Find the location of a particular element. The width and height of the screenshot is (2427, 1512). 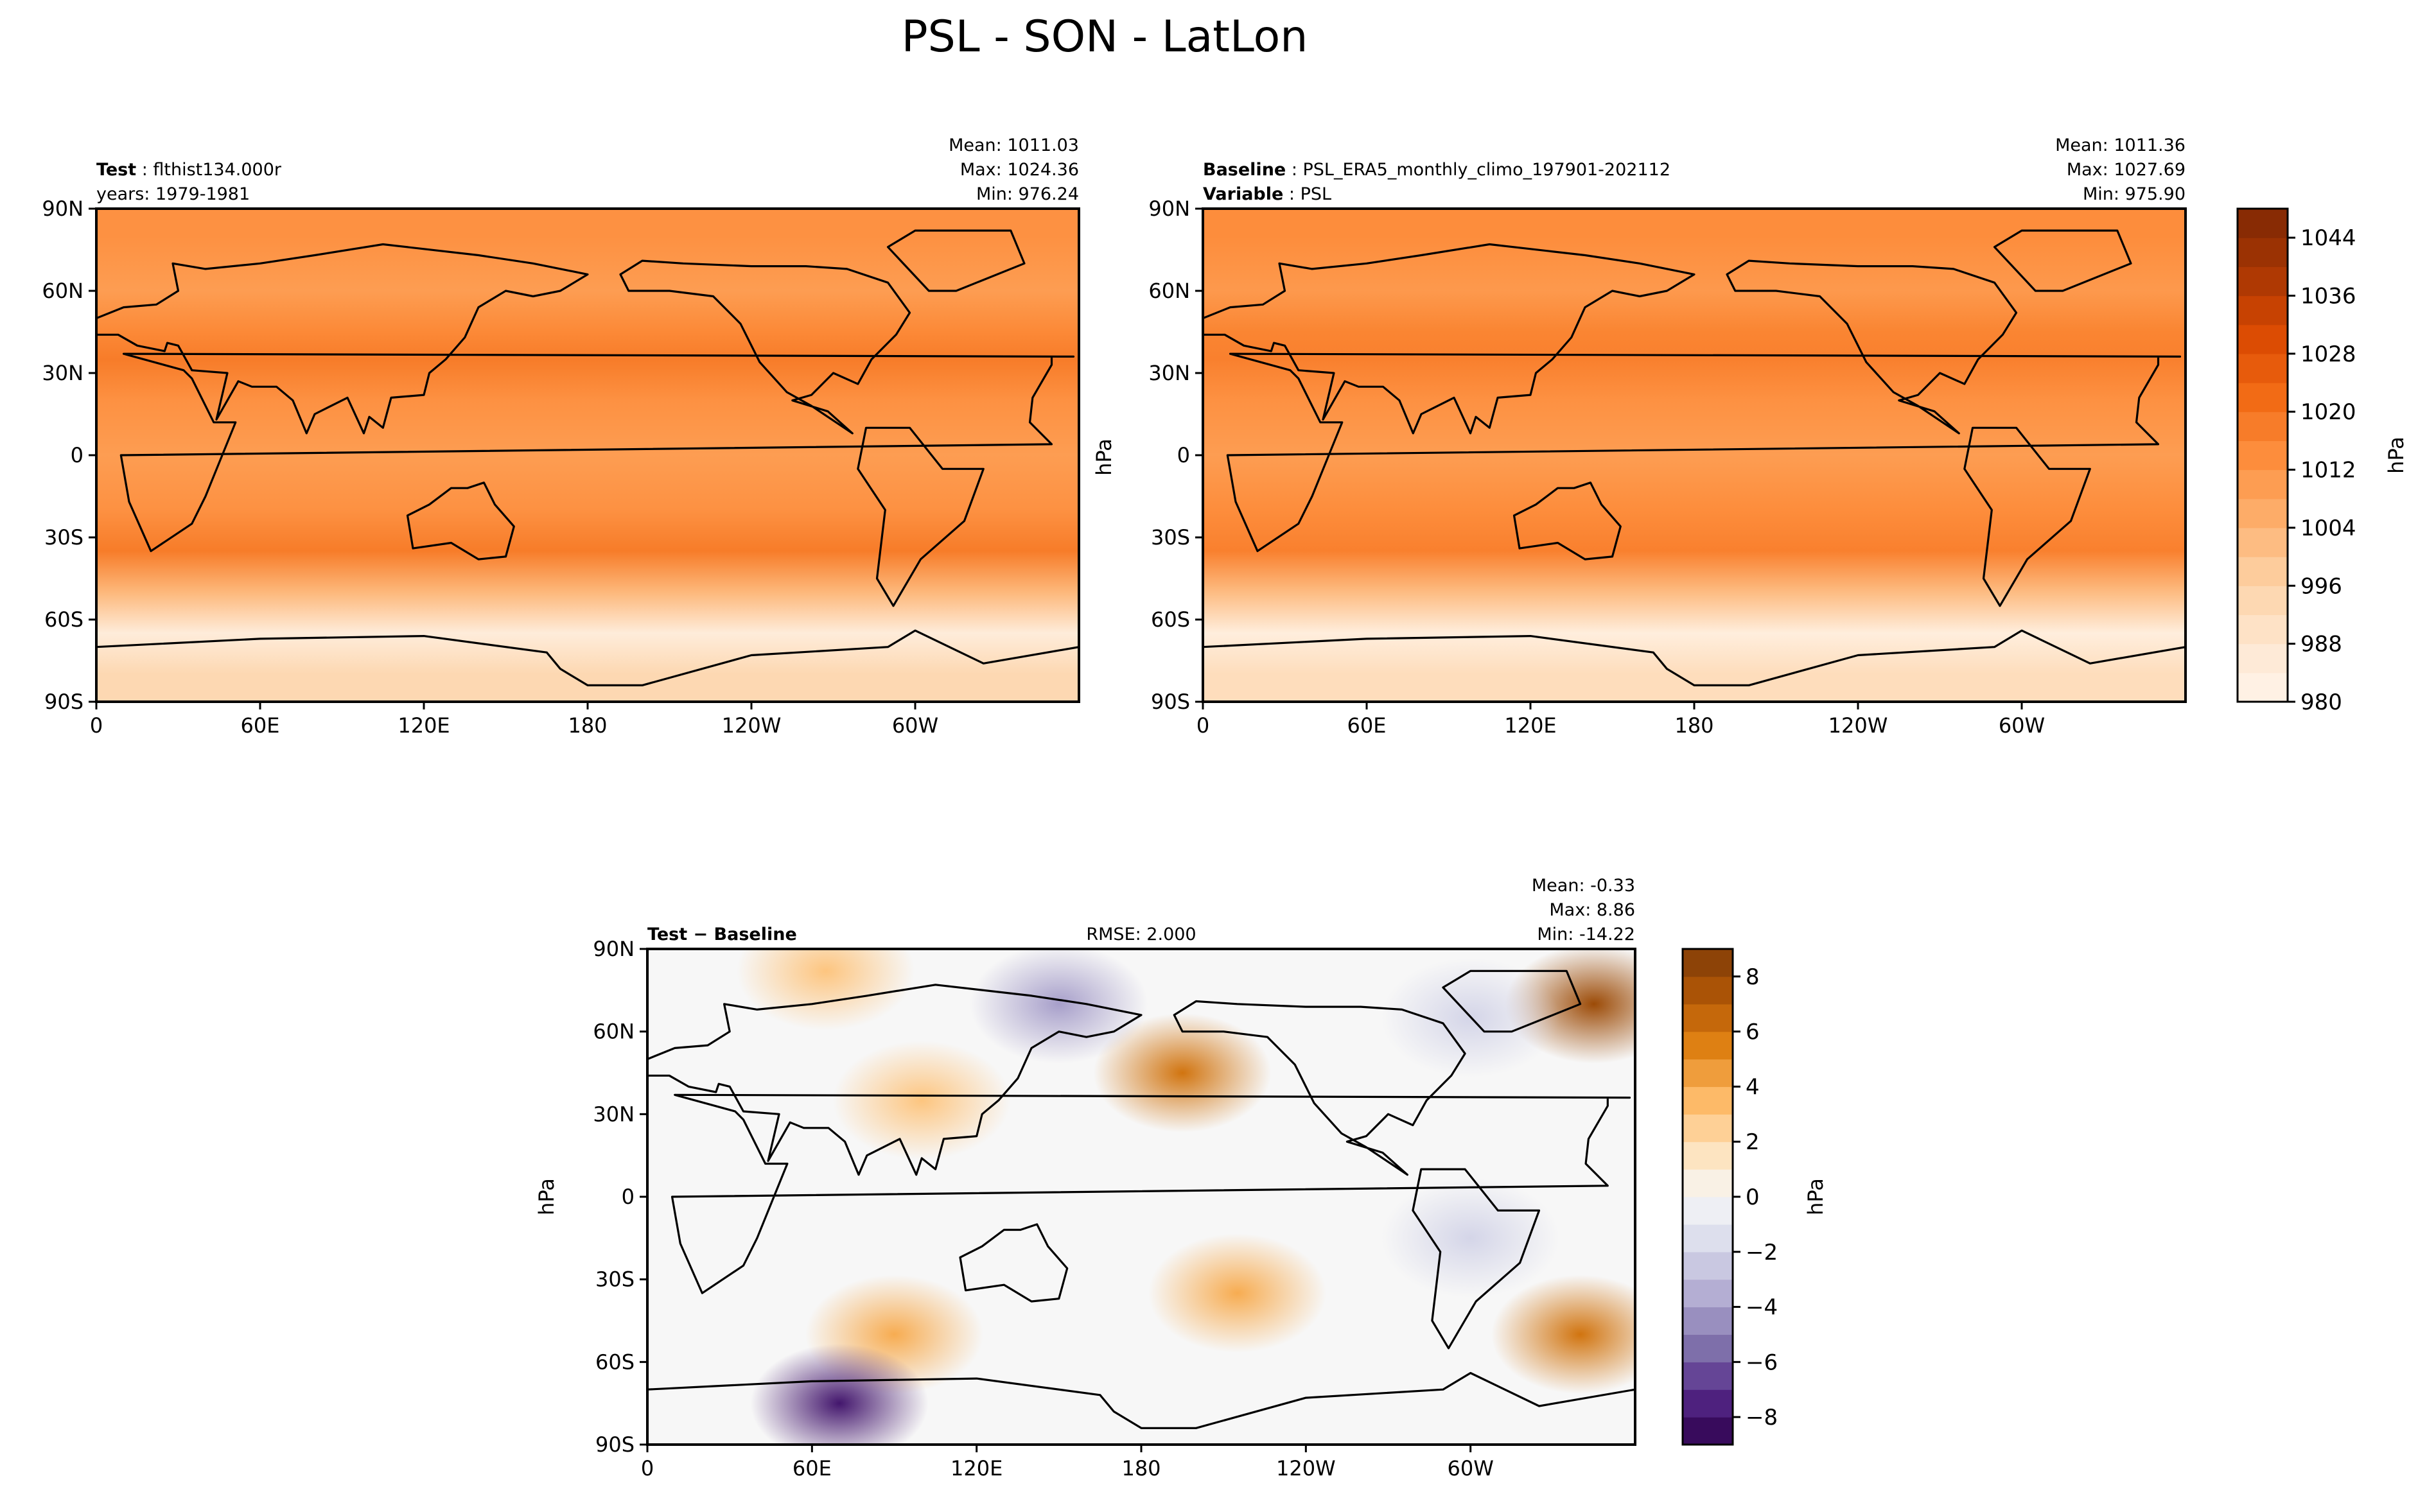

colorbar-tick-label: 6 is located at coordinates (1753, 1032).